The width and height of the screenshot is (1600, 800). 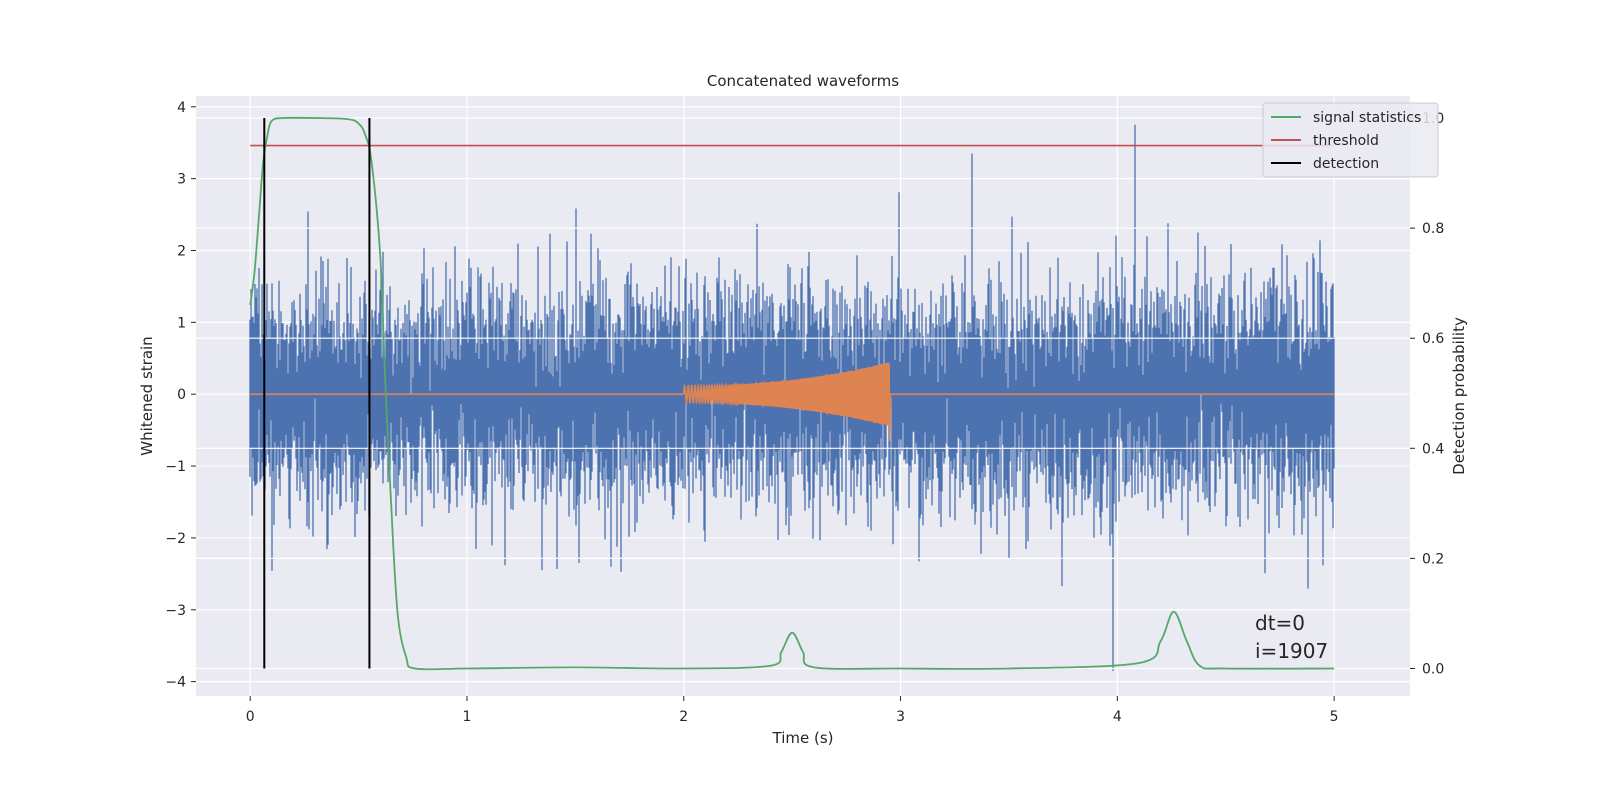 I want to click on injected-signal-series, so click(x=792, y=401).